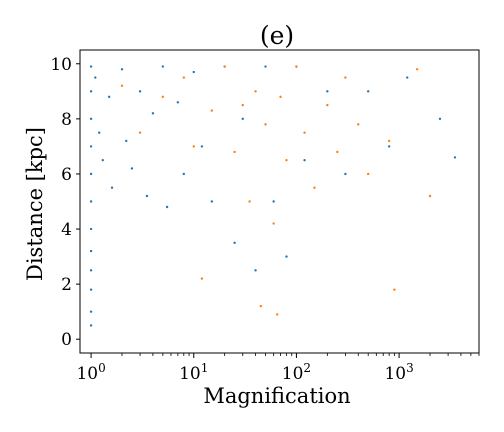  What do you see at coordinates (66, 230) in the screenshot?
I see `y-tick-label: 4` at bounding box center [66, 230].